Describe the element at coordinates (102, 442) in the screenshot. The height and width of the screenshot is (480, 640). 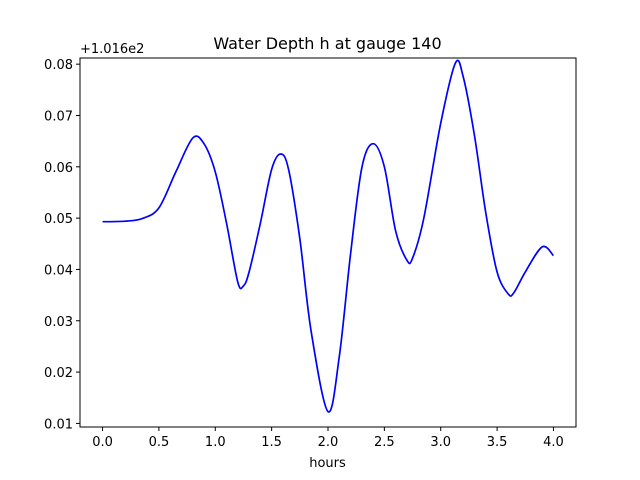
I see `x-tick-label: 0.0` at that location.